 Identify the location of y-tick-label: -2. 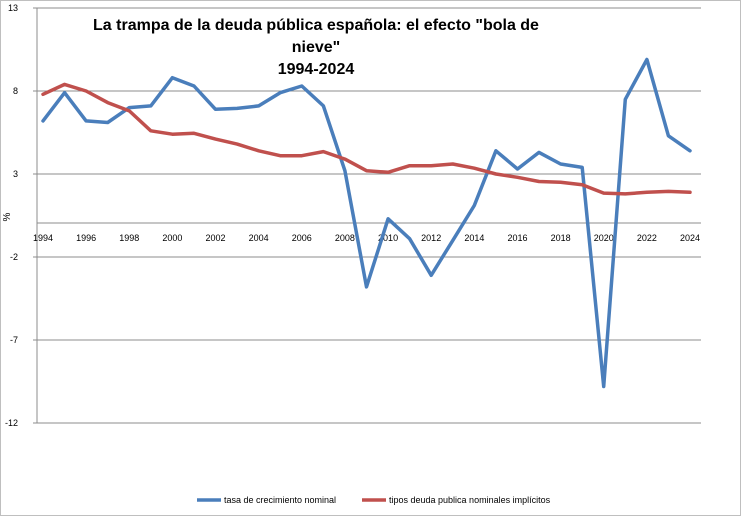
(14, 257).